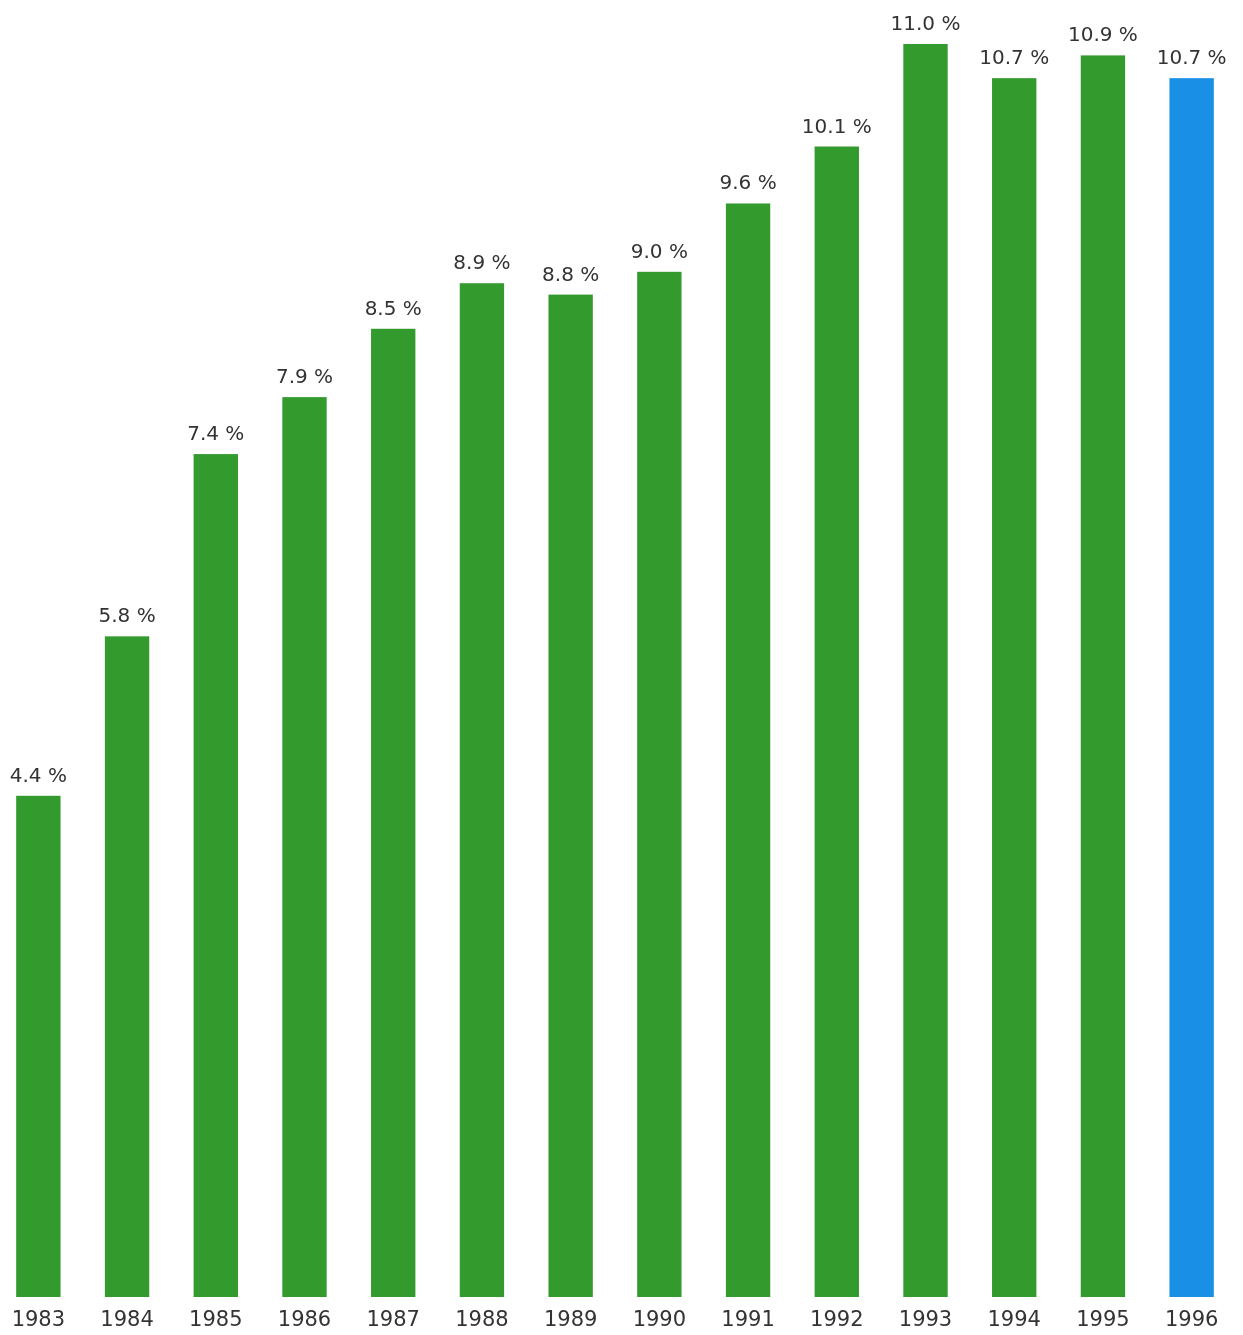 This screenshot has width=1243, height=1335. Describe the element at coordinates (1103, 1318) in the screenshot. I see `x-tick-label: 1995` at that location.